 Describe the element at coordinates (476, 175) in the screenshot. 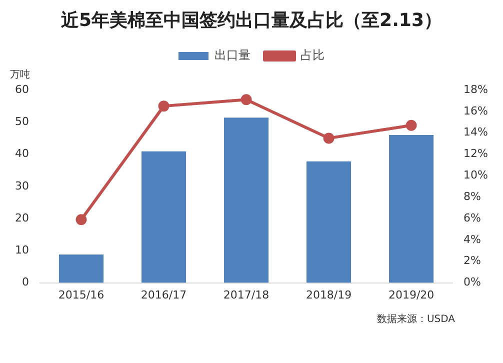

I see `y2-tick-label: 10%` at that location.